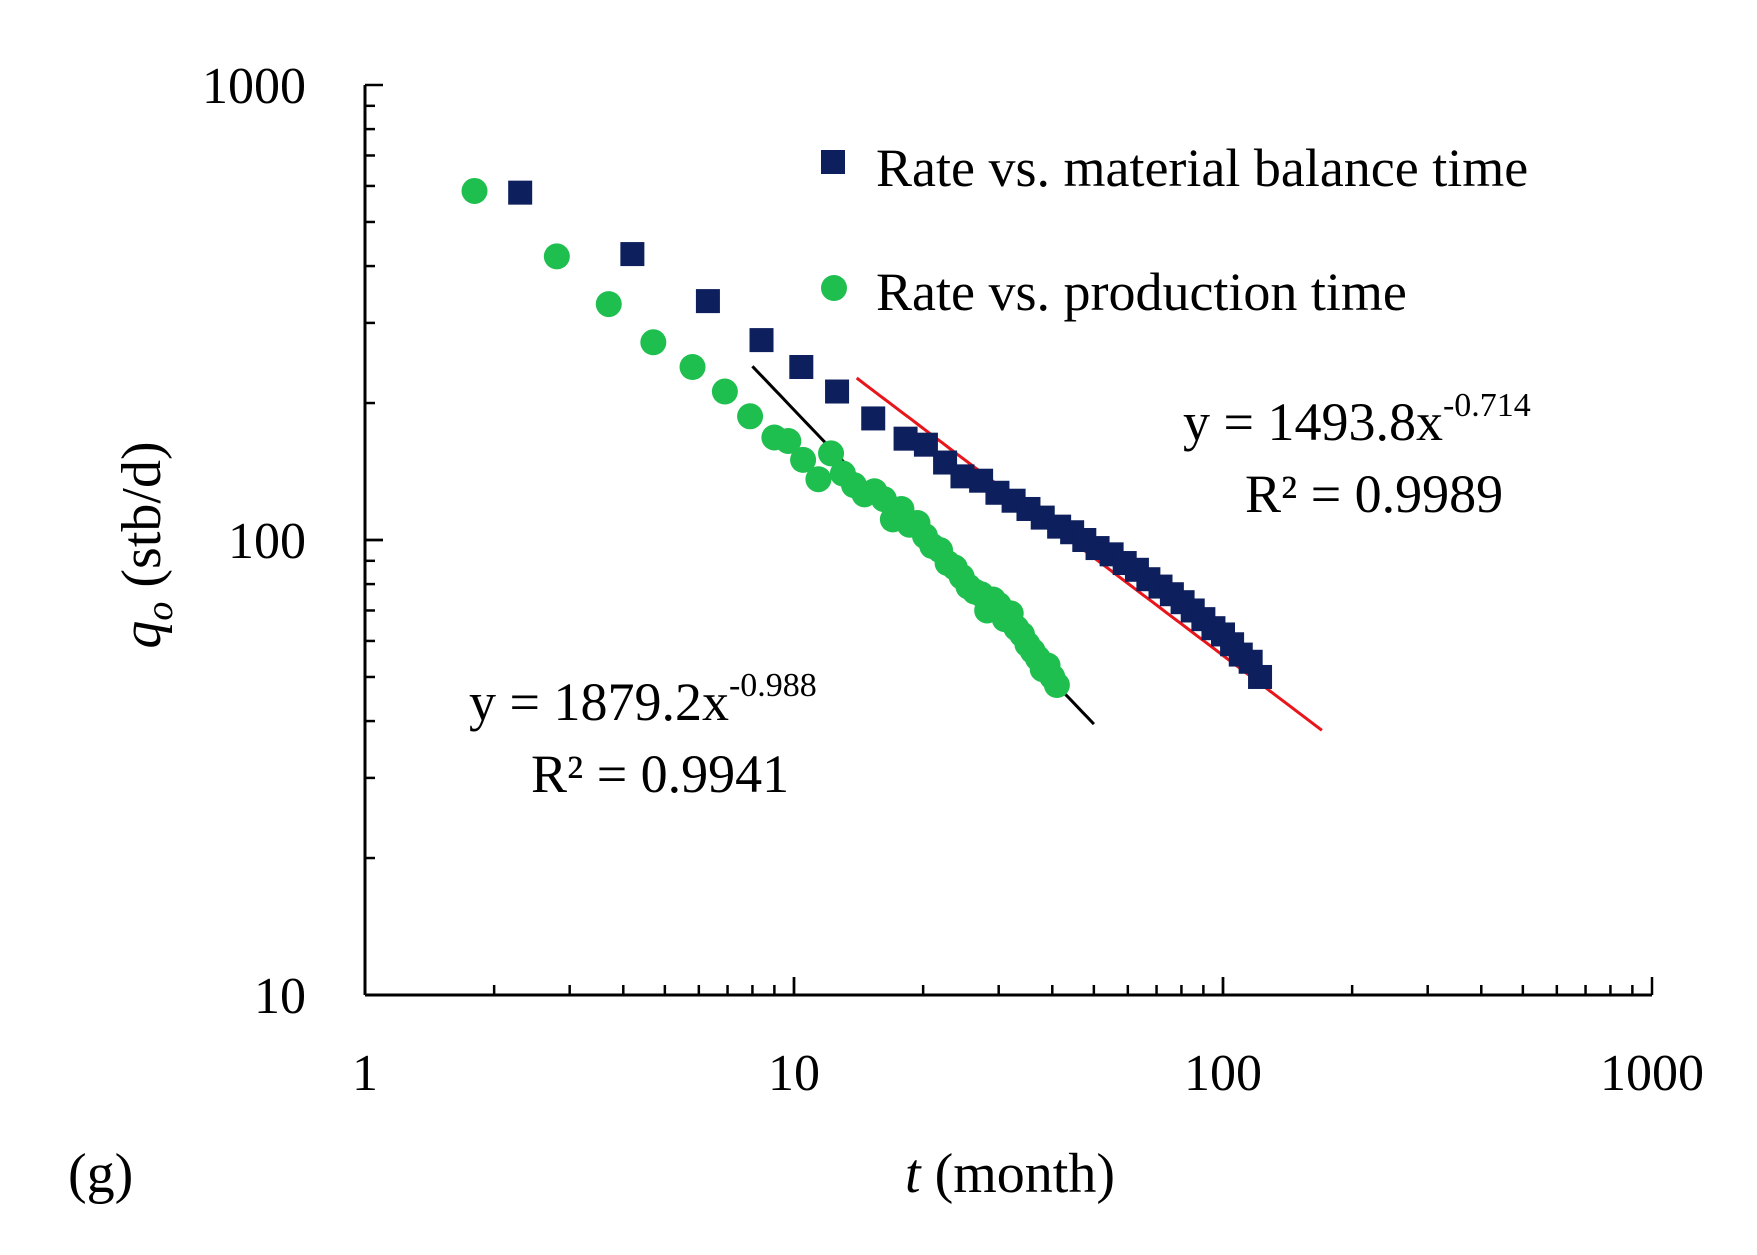 The image size is (1757, 1255). I want to click on x-tick-labels: 1 10 100 1000, so click(1028, 1073).